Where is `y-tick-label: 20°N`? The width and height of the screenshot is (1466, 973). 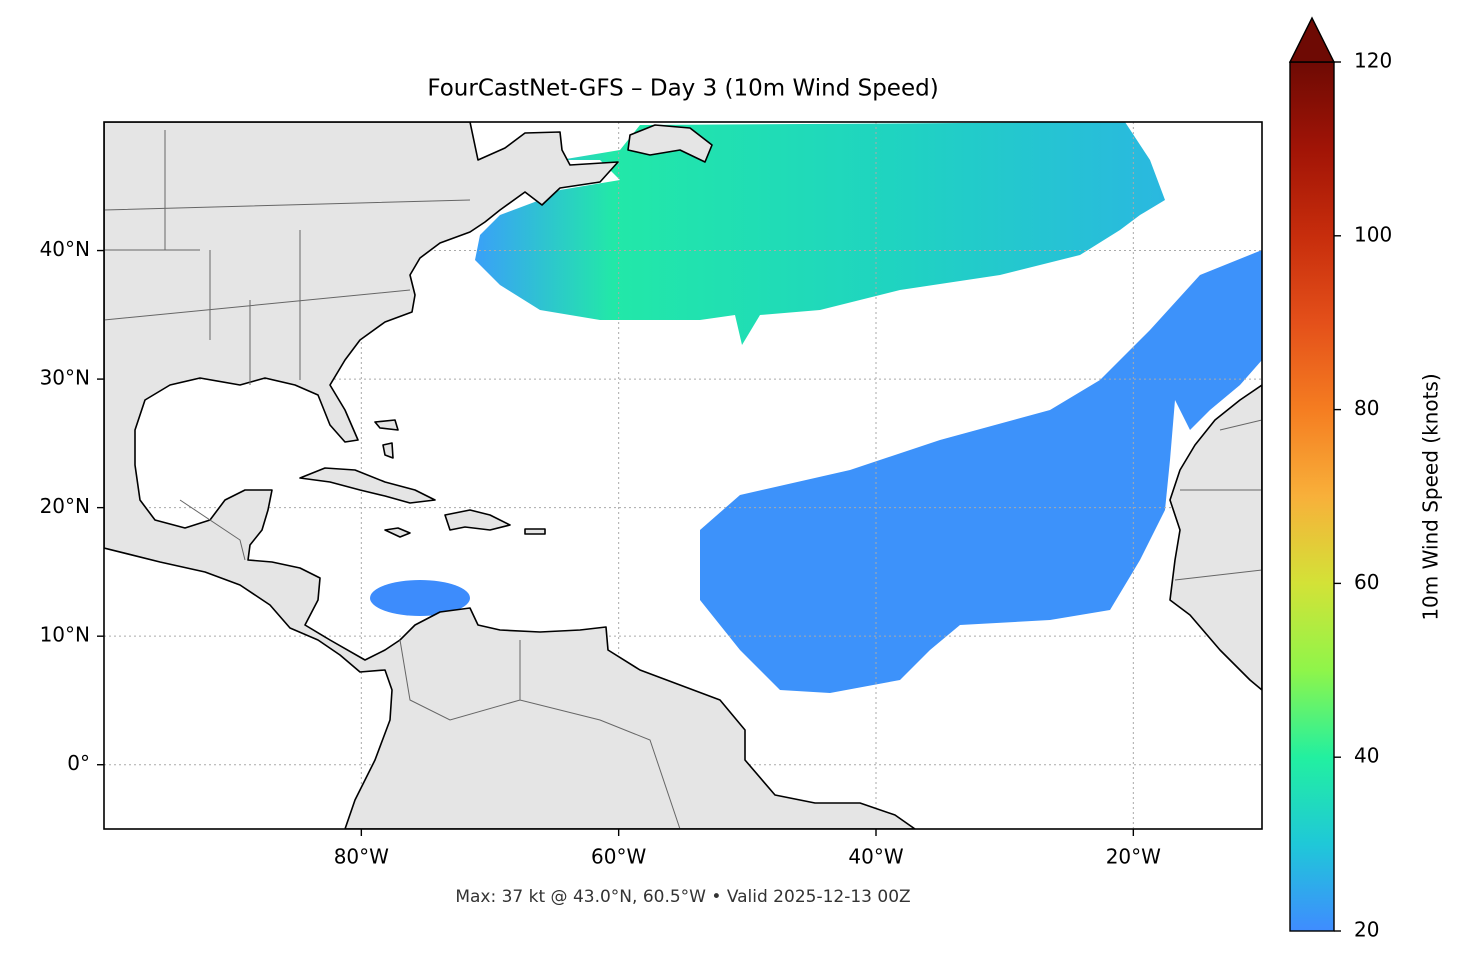 y-tick-label: 20°N is located at coordinates (65, 506).